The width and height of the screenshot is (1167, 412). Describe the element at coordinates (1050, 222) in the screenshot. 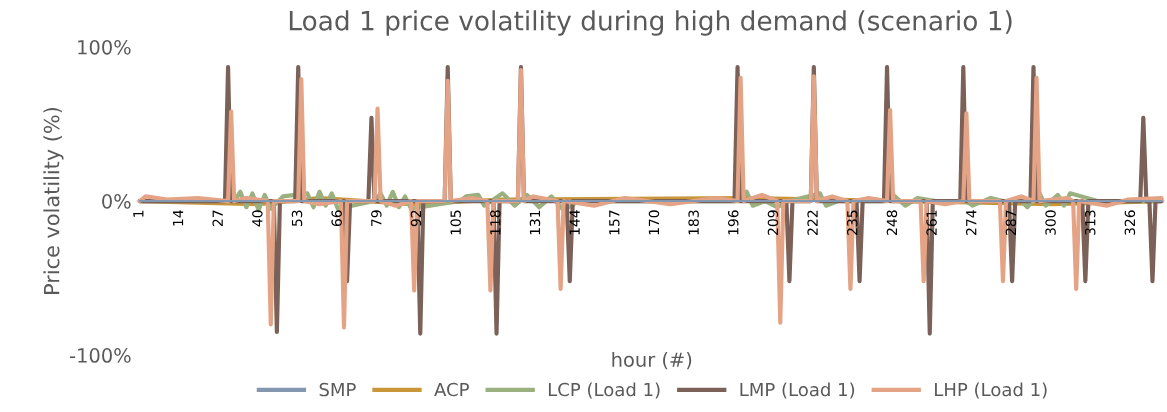

I see `x-tick-label: 300` at that location.